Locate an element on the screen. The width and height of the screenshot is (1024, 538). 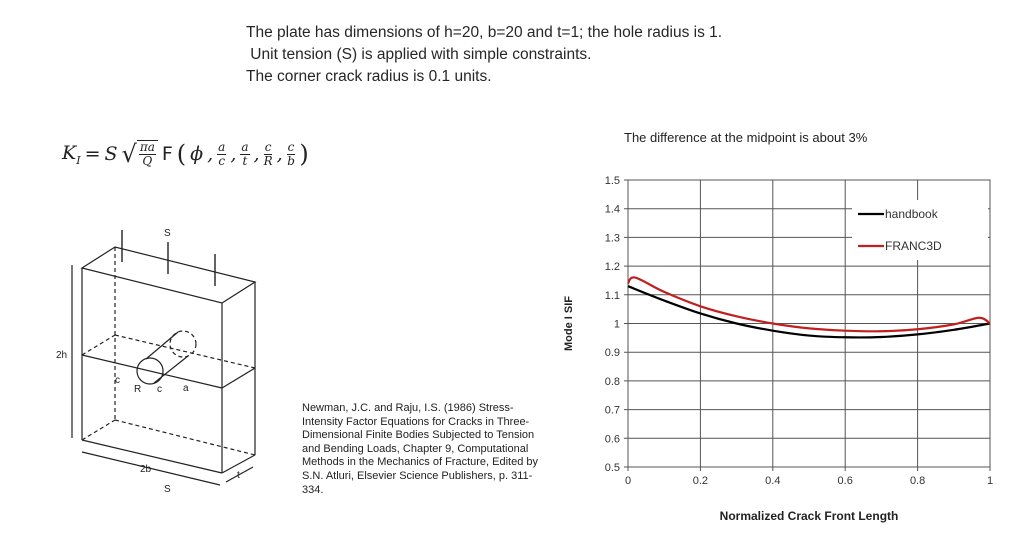
y-tick-label: 0.5 is located at coordinates (612, 468).